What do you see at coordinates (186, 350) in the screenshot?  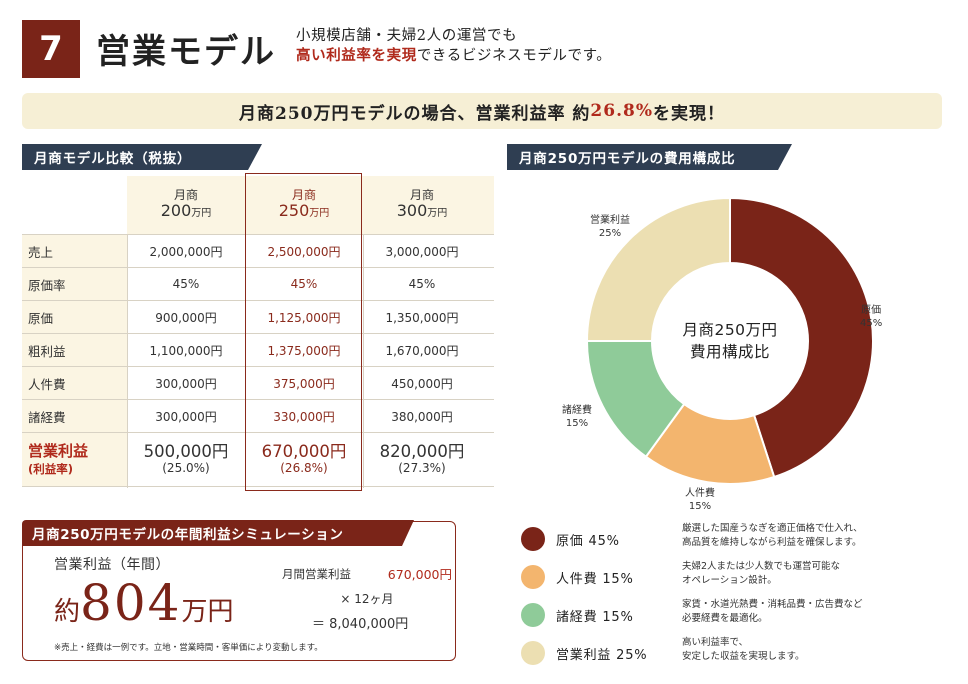 I see `table-cell: 1,100,000円` at bounding box center [186, 350].